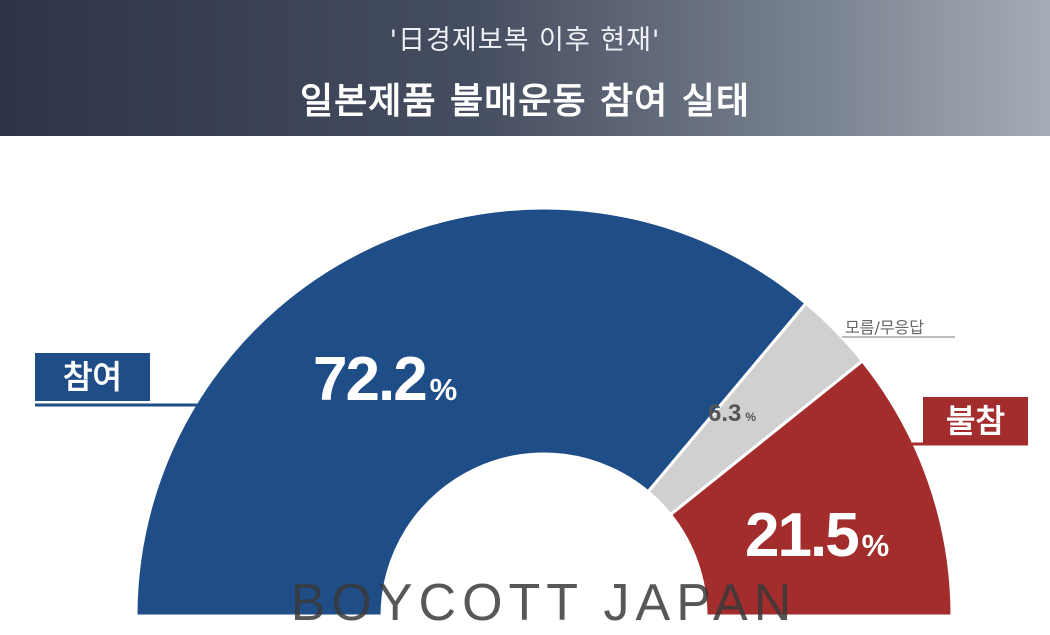 The width and height of the screenshot is (1050, 635). What do you see at coordinates (525, 101) in the screenshot?
I see `chart-title: 일본제품 불매운동 참여 실태` at bounding box center [525, 101].